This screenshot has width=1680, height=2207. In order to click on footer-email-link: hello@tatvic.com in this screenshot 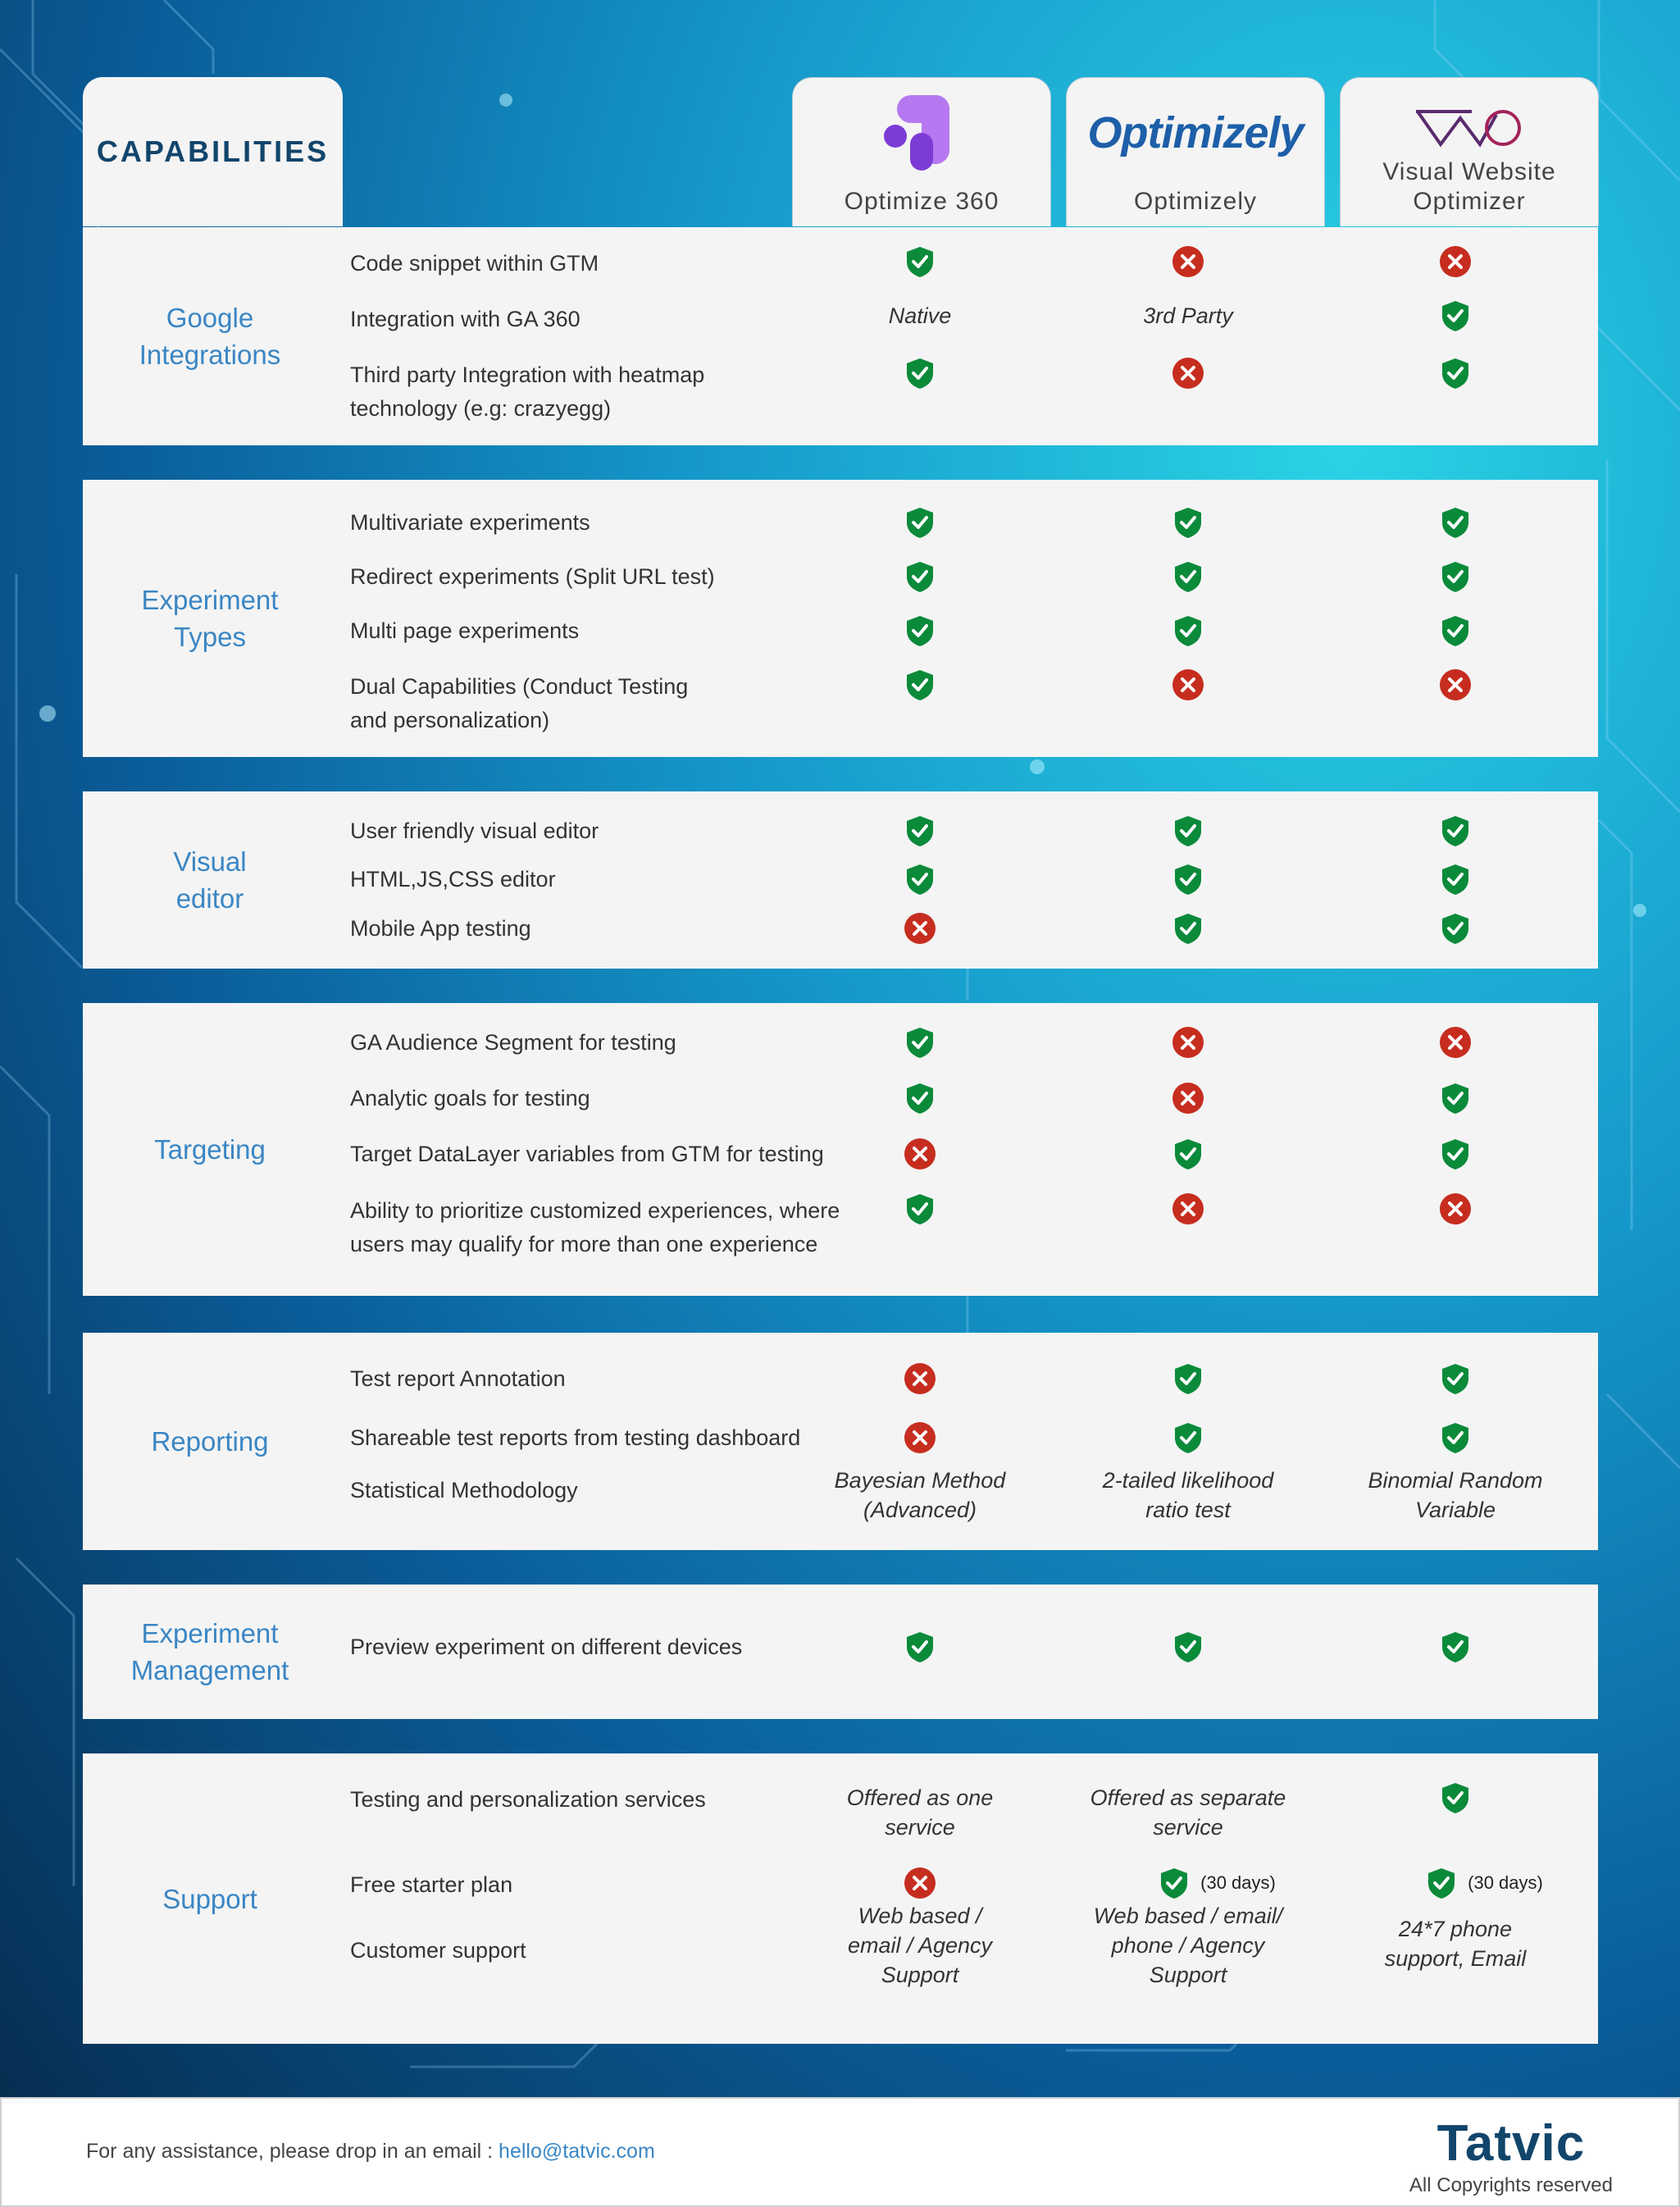, I will do `click(577, 2152)`.